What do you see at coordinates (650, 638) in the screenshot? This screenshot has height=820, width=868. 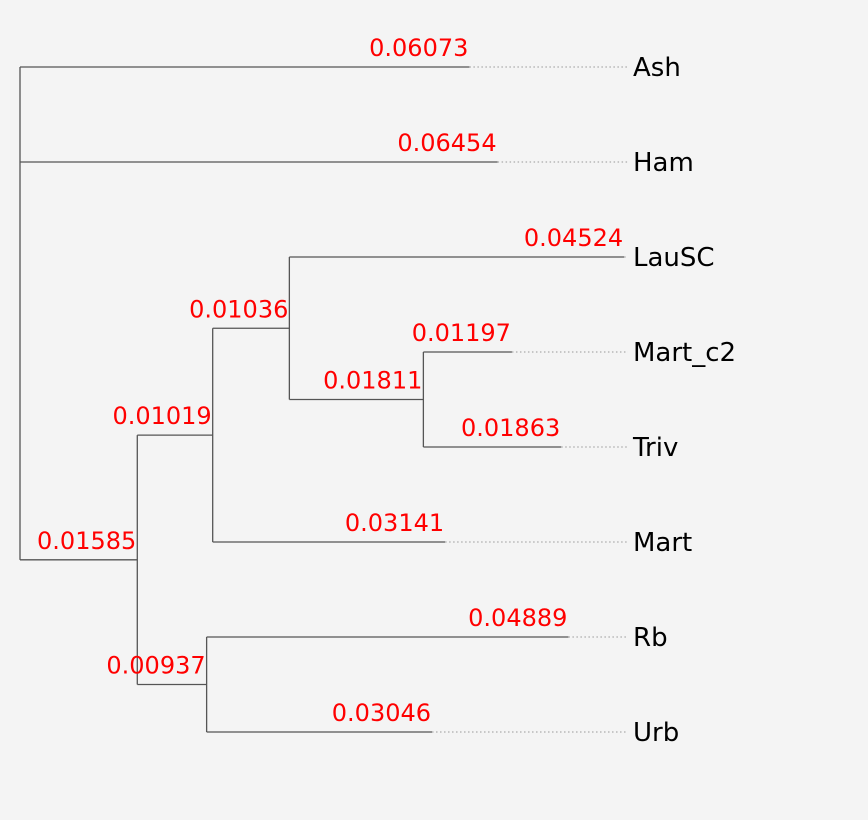 I see `leaf-label-Rb: Rb` at bounding box center [650, 638].